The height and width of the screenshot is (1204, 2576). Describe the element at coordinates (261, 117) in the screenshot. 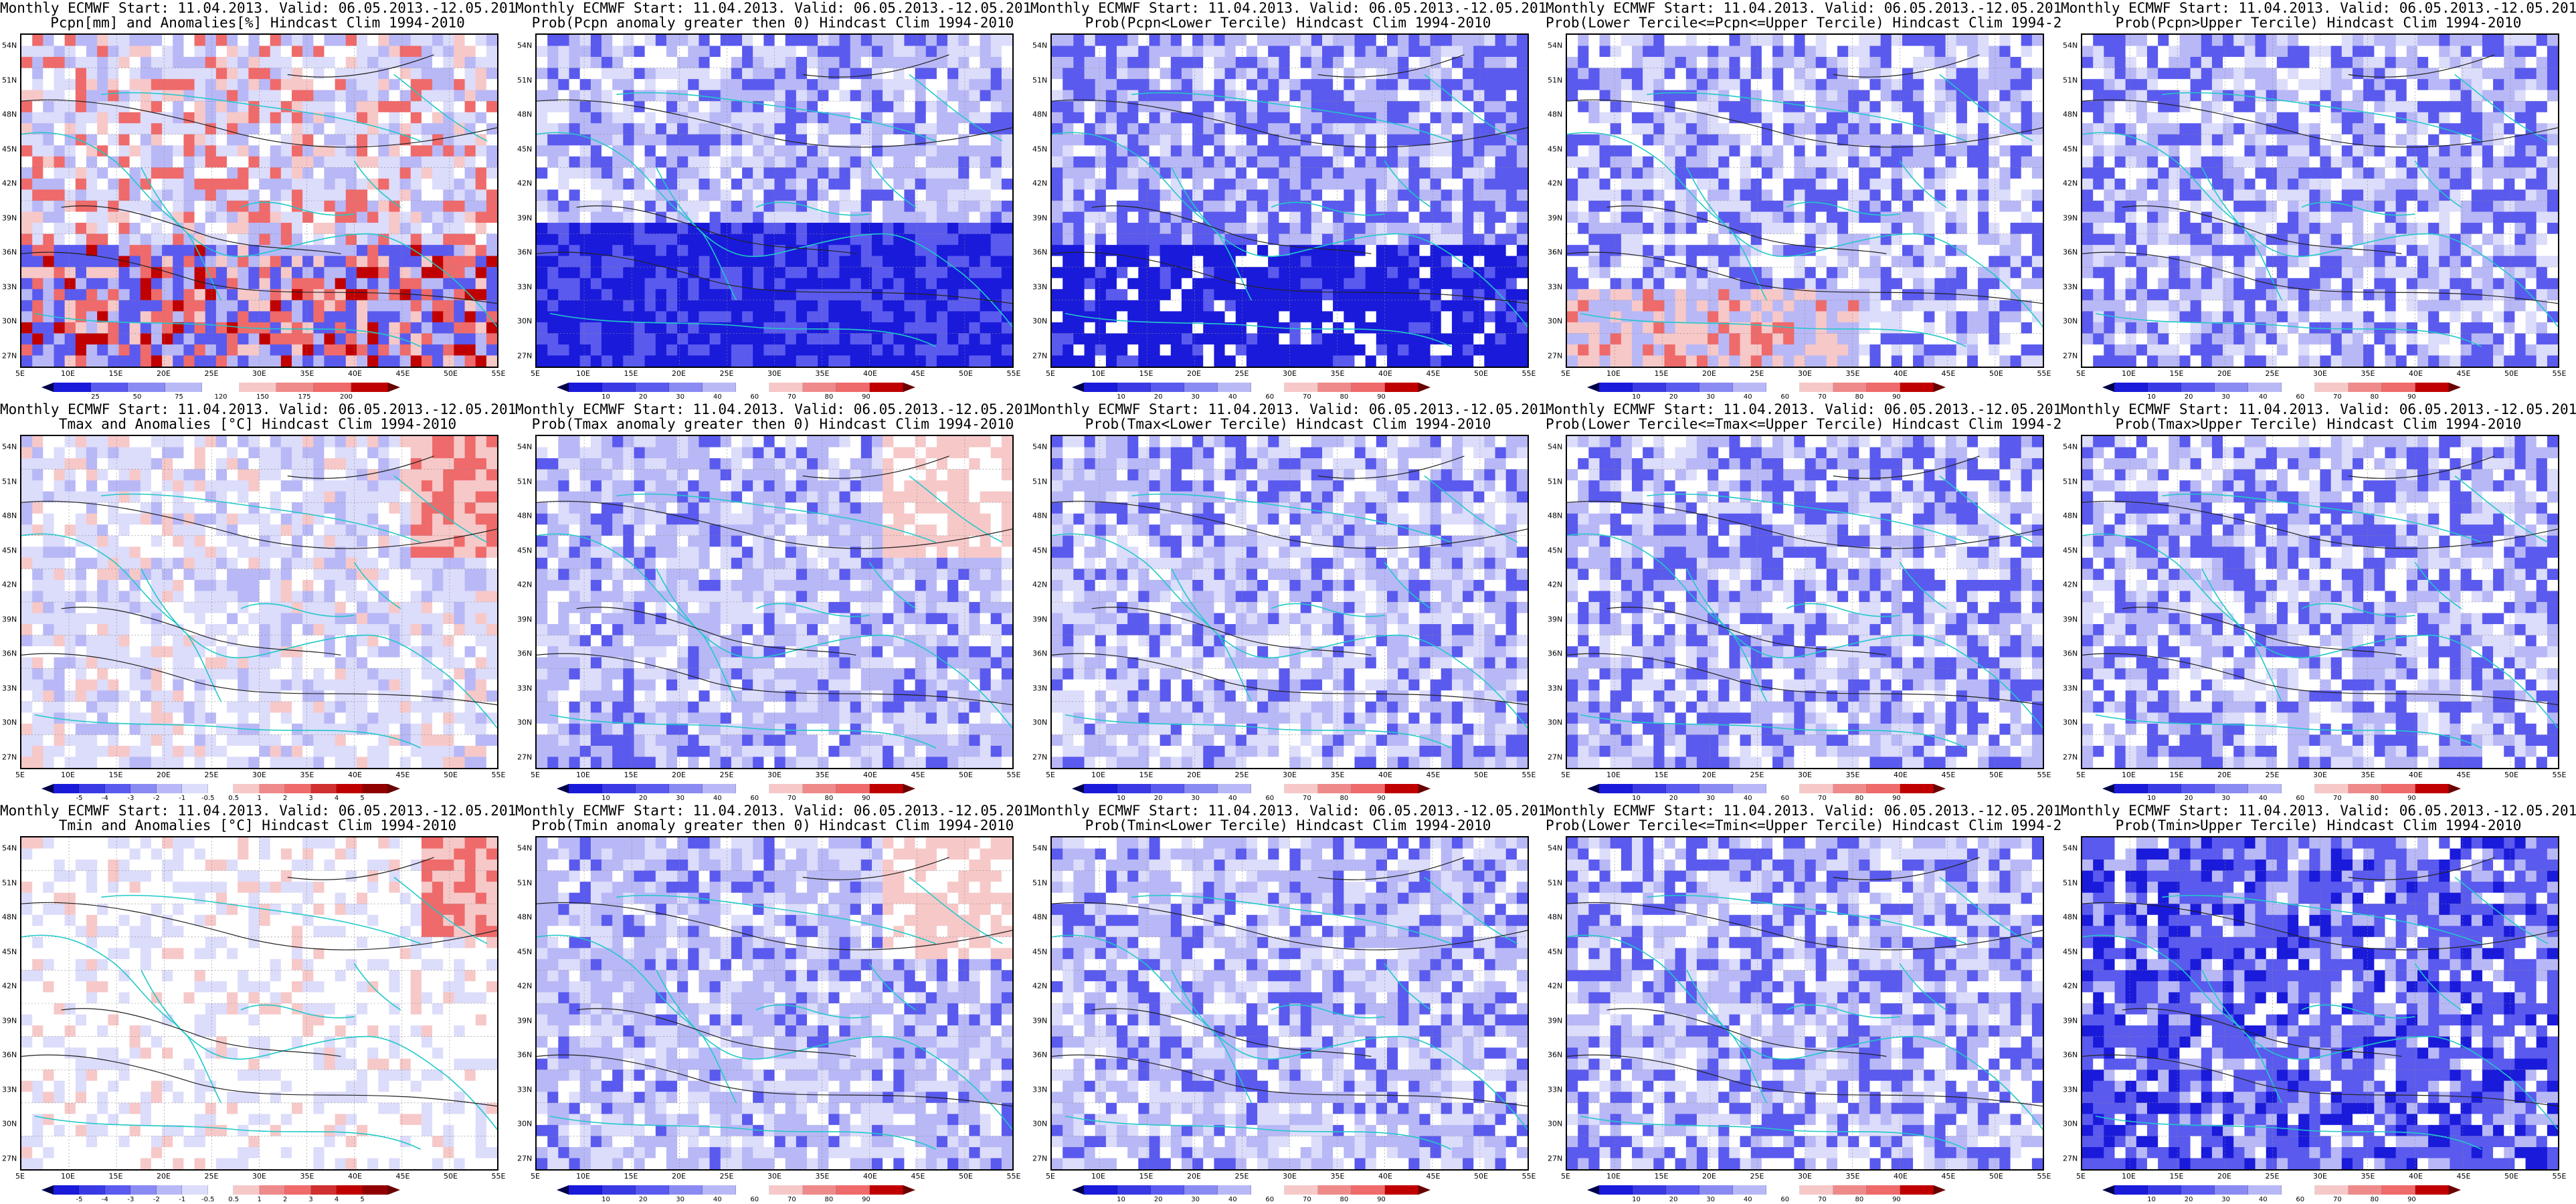

I see `coastline` at that location.